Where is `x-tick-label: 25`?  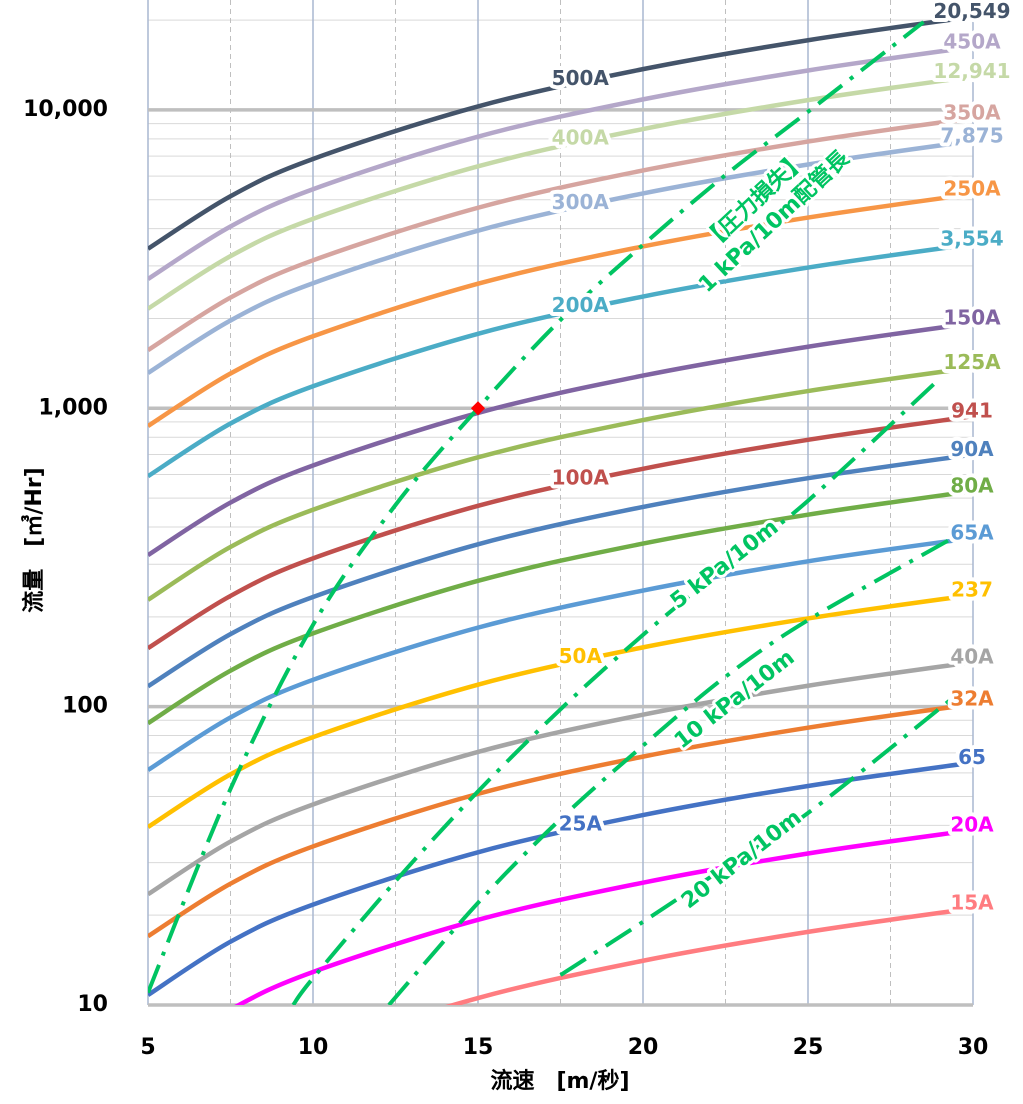 x-tick-label: 25 is located at coordinates (808, 1047).